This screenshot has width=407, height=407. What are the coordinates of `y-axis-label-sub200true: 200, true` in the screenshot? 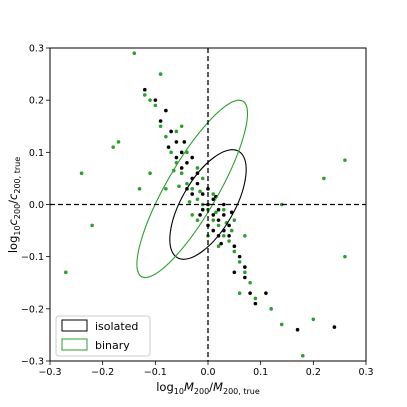 It's located at (17, 175).